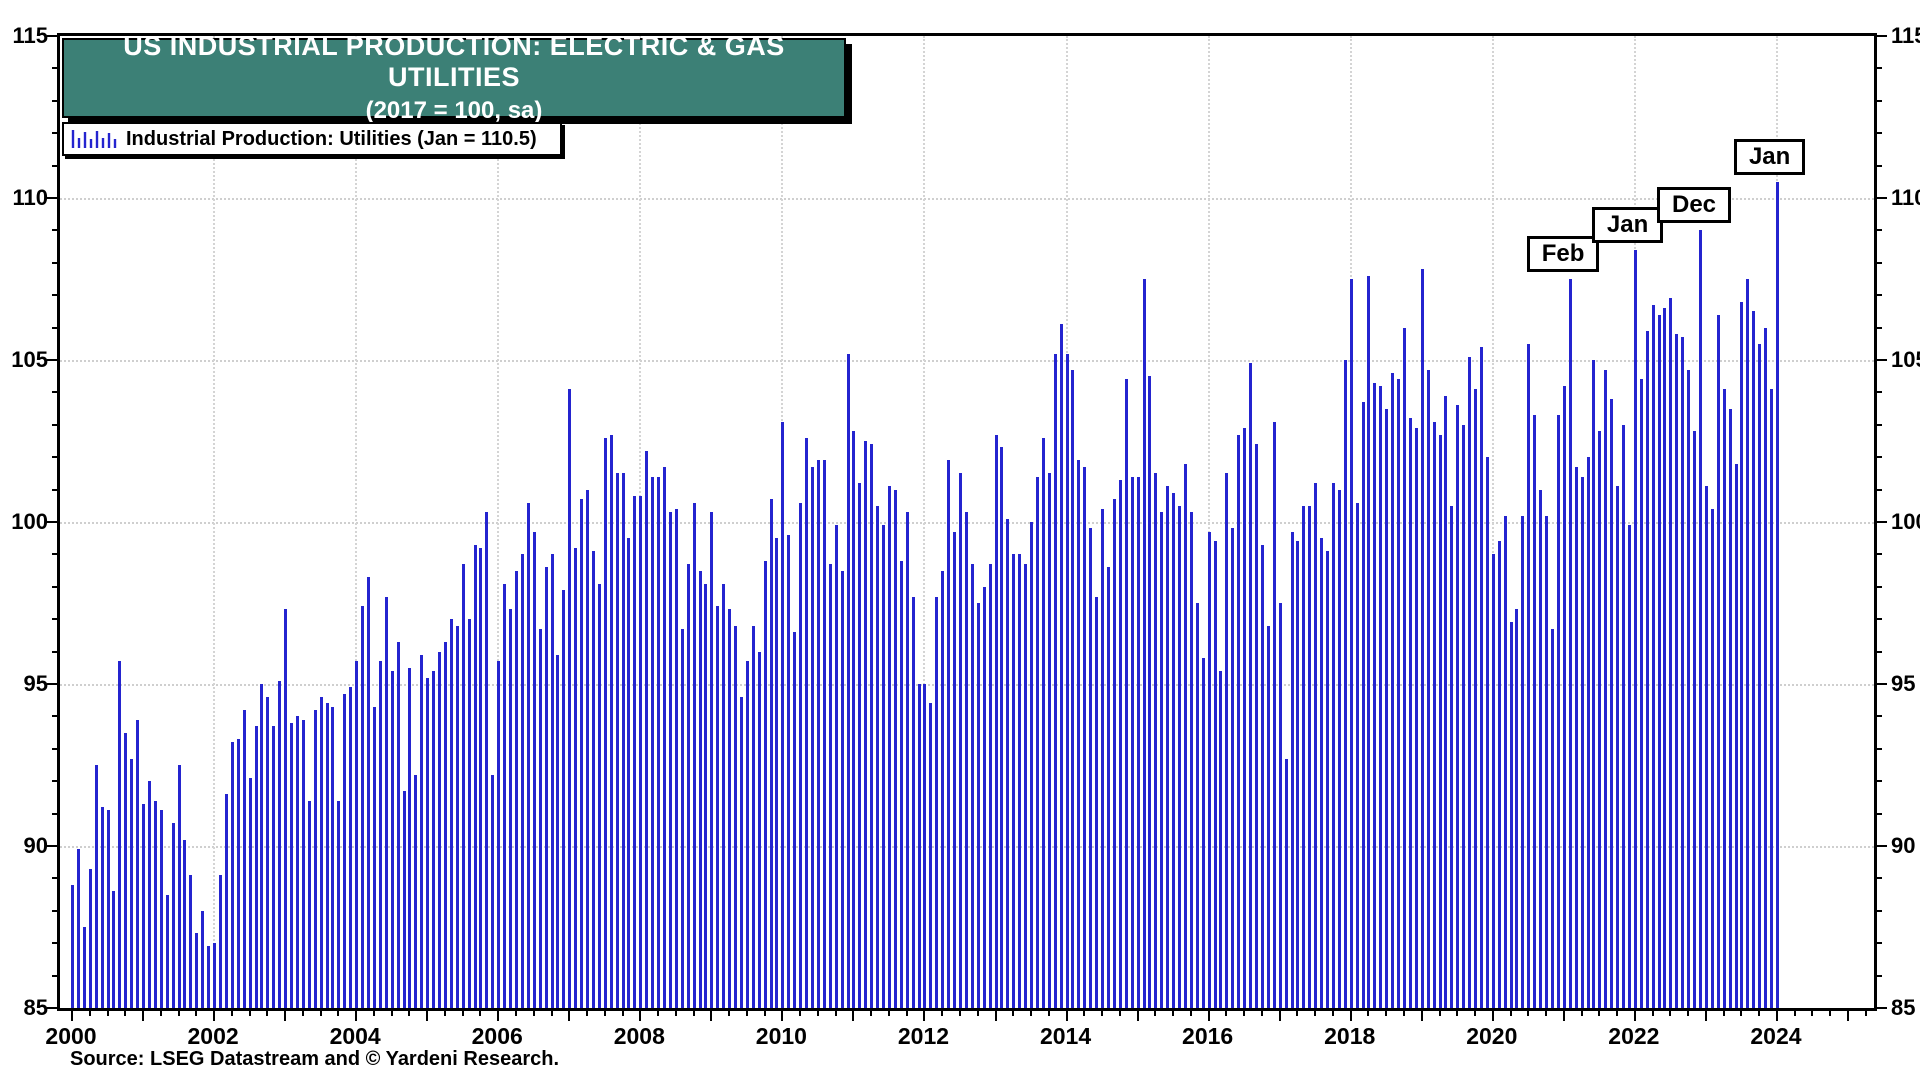 The image size is (1920, 1080). I want to click on gridline-v-2012, so click(924, 522).